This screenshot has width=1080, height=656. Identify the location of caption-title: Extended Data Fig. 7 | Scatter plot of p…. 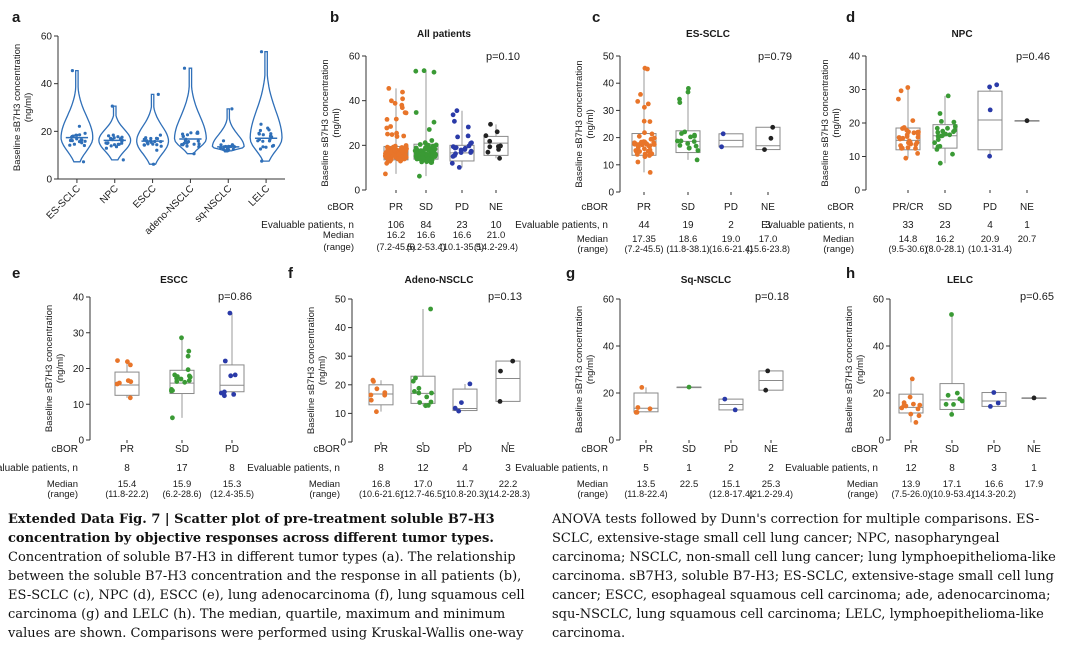
(251, 529).